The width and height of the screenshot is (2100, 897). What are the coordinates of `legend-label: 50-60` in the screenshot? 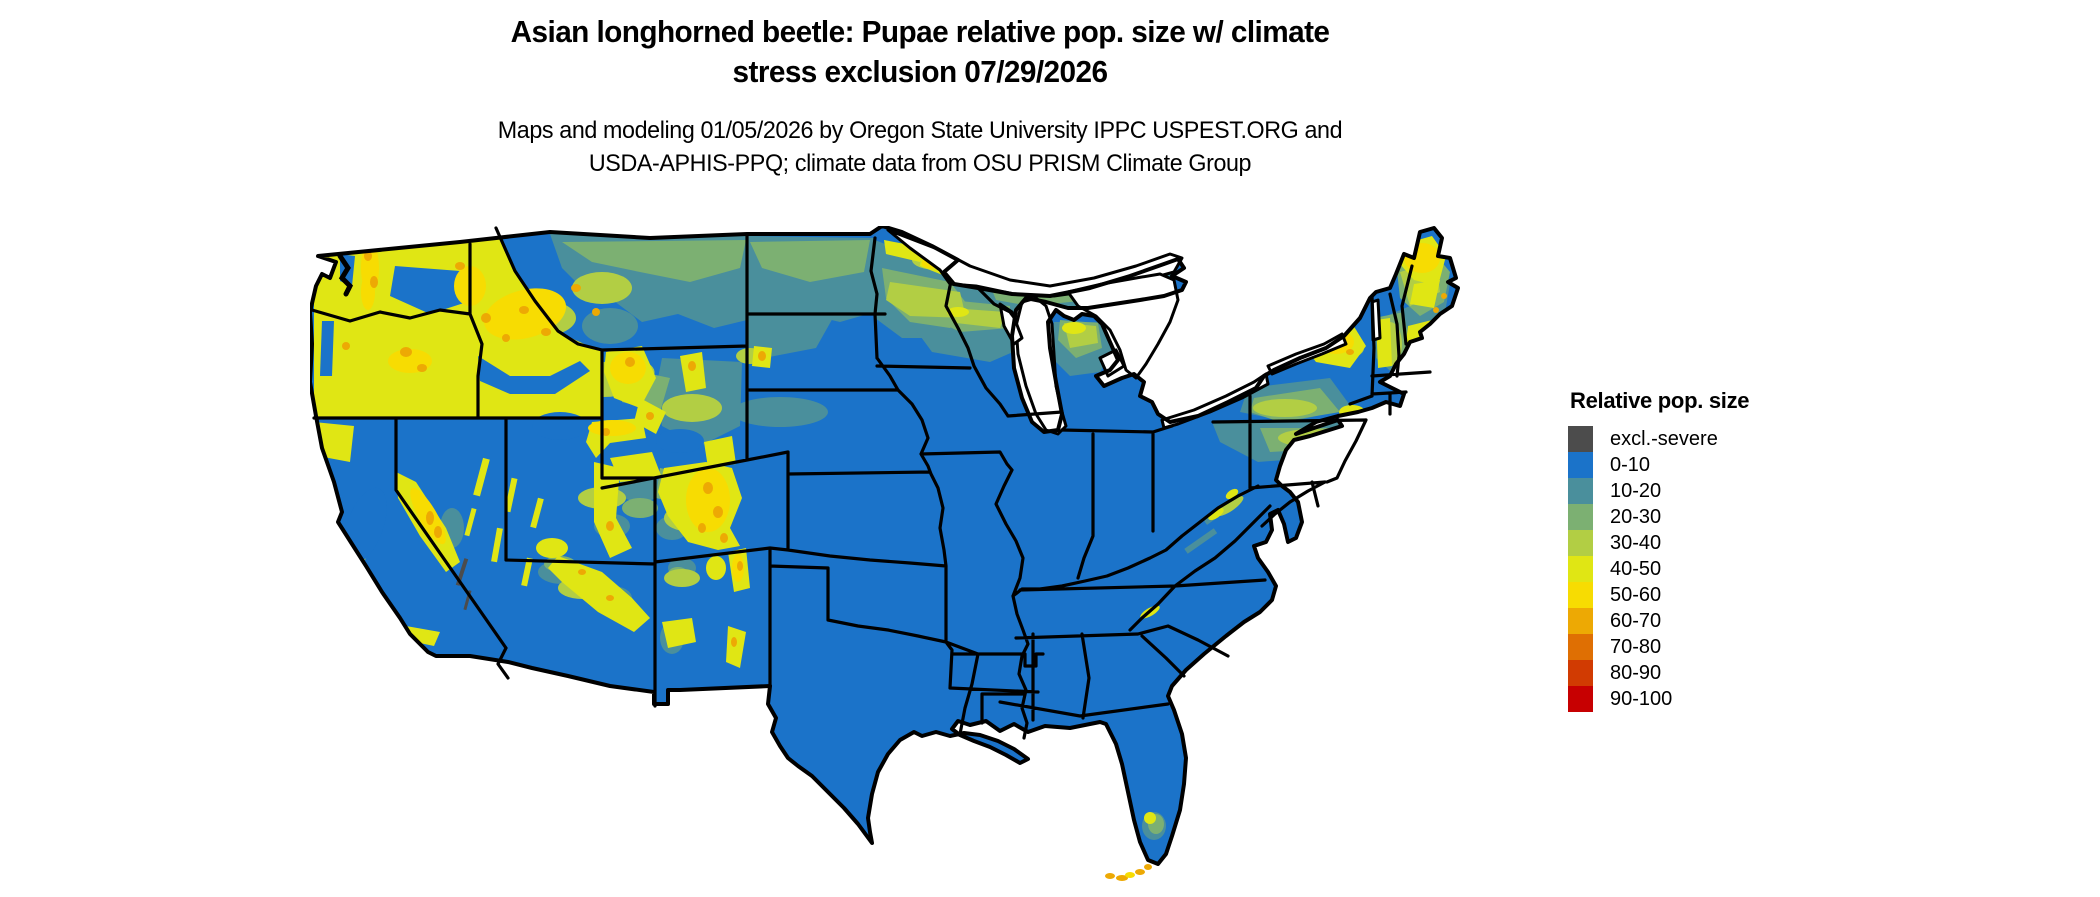 It's located at (1636, 594).